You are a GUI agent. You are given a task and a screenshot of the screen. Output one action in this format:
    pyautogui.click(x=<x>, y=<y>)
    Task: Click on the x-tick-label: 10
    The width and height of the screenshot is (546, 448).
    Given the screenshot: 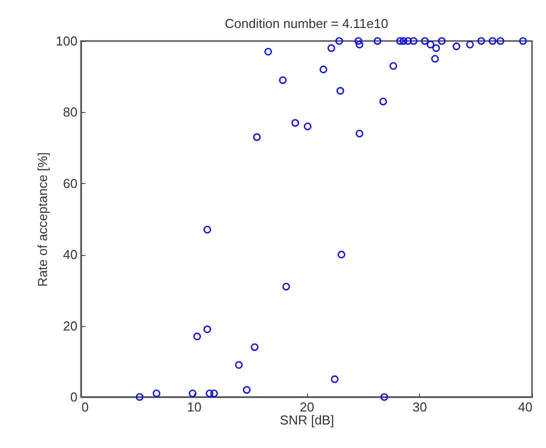 What is the action you would take?
    pyautogui.click(x=194, y=407)
    